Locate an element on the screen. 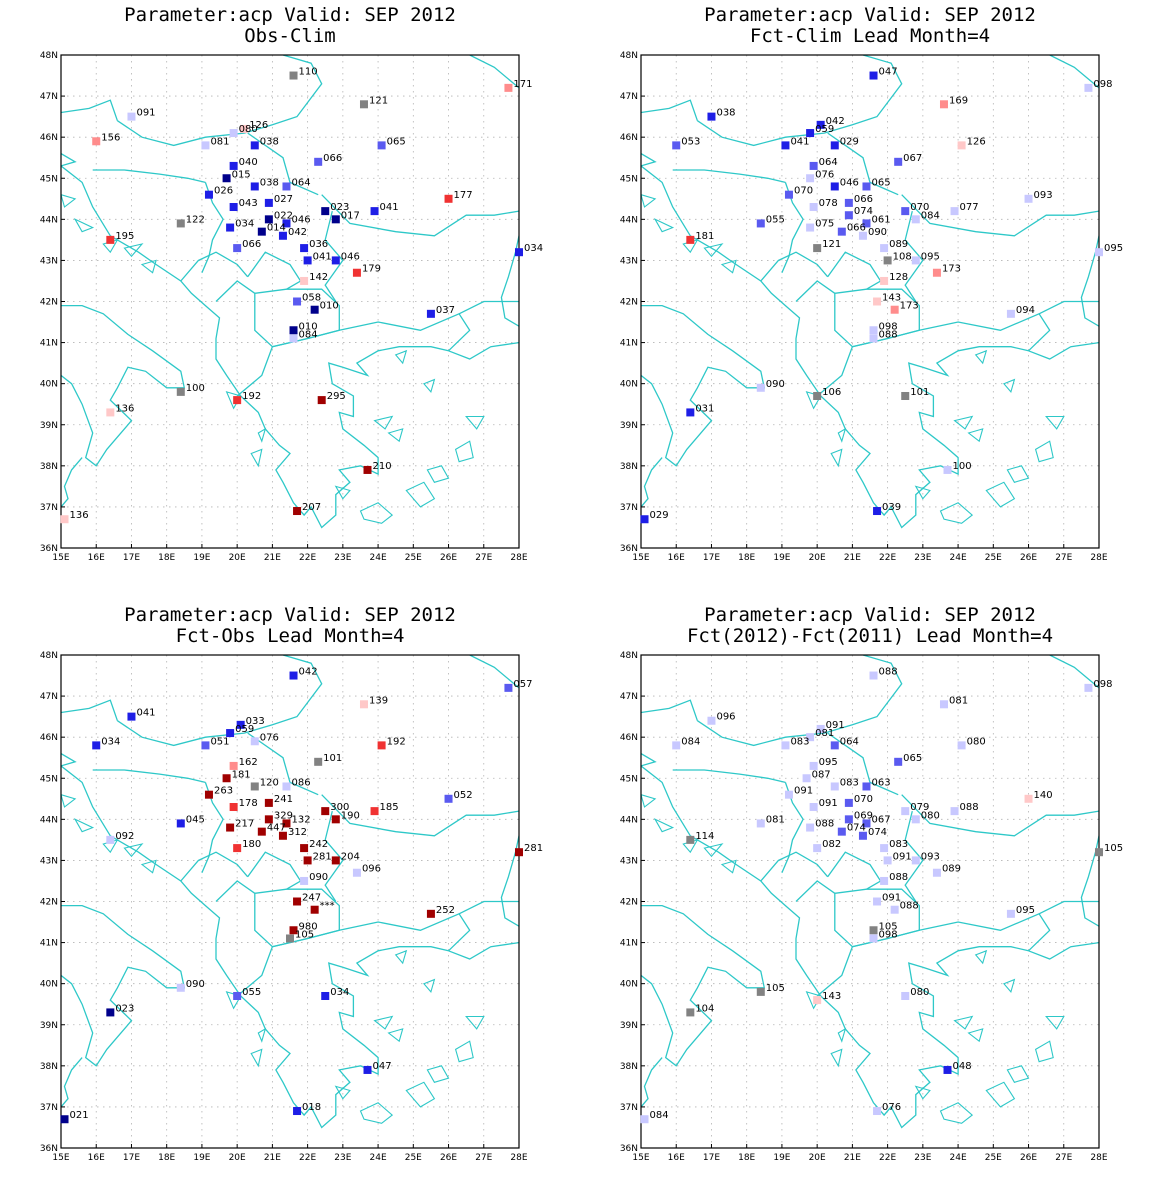 Image resolution: width=1160 pixels, height=1200 pixels. station-marker: 067 is located at coordinates (908, 159).